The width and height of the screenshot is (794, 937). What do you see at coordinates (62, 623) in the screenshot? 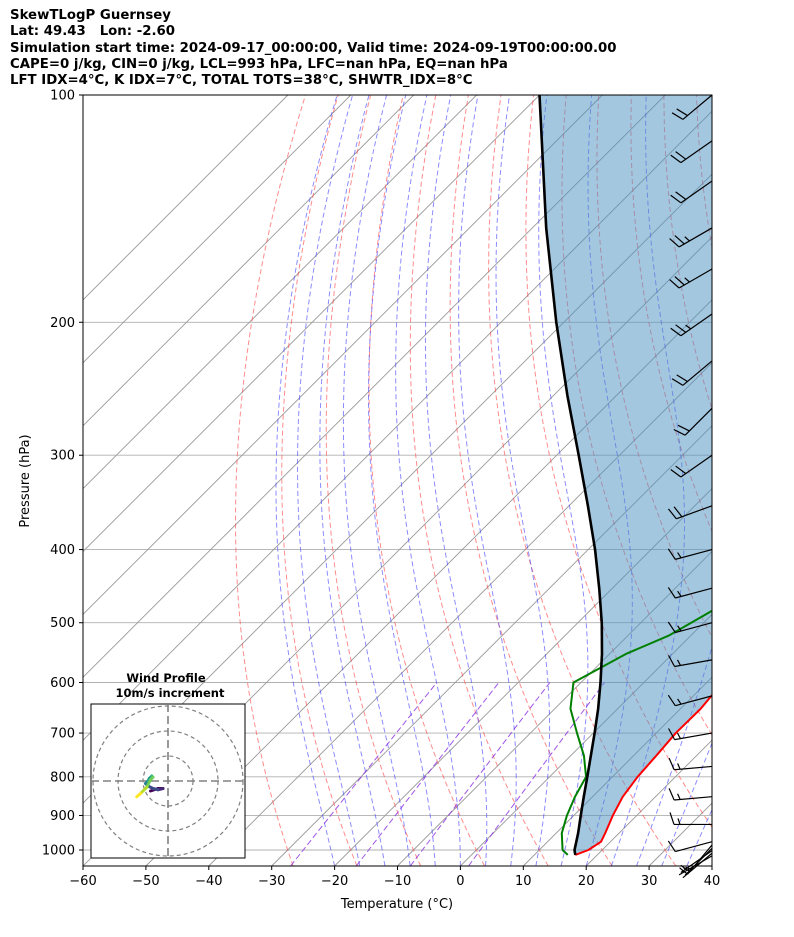
I see `y-tick-label: 500` at bounding box center [62, 623].